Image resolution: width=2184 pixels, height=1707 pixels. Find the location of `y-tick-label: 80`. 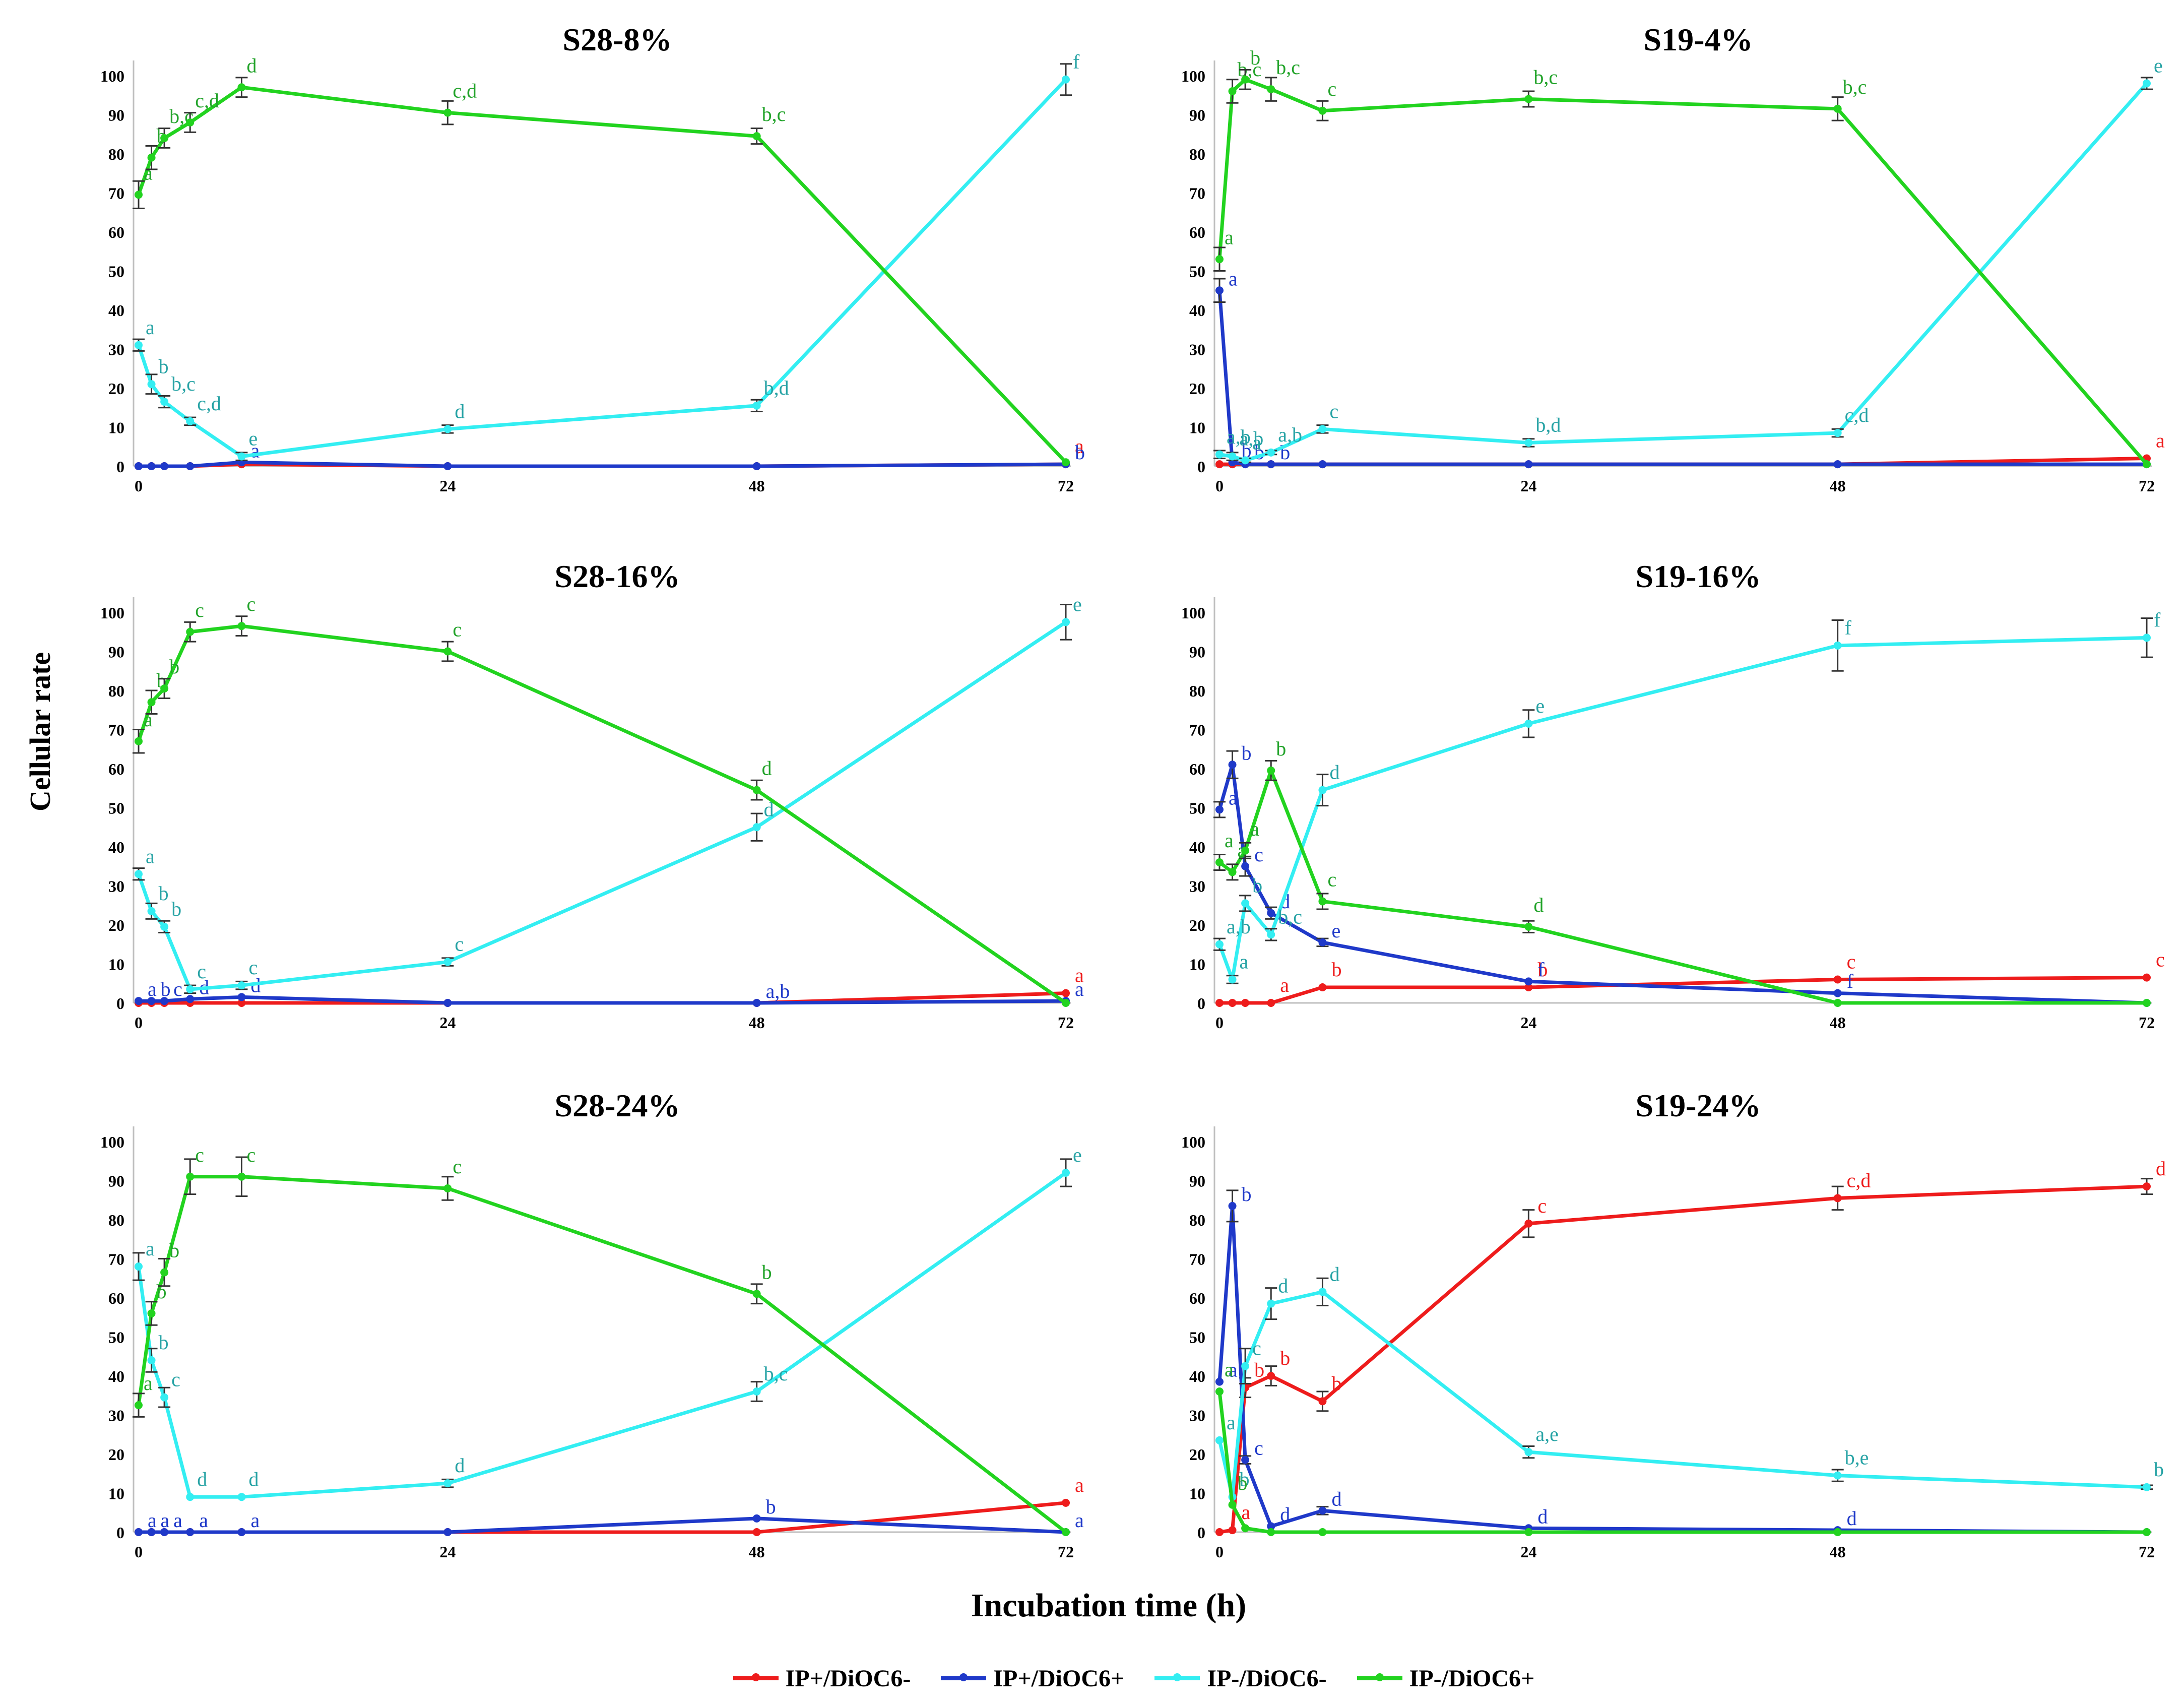

y-tick-label: 80 is located at coordinates (116, 154).